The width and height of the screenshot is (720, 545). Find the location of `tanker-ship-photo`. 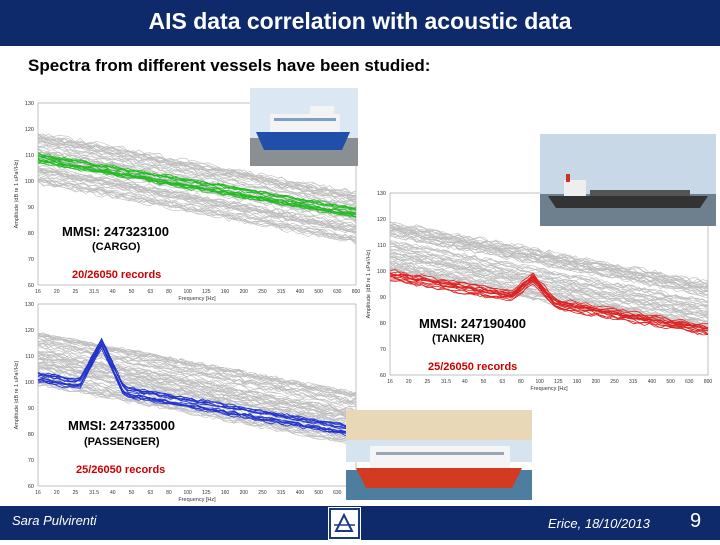

tanker-ship-photo is located at coordinates (628, 180).